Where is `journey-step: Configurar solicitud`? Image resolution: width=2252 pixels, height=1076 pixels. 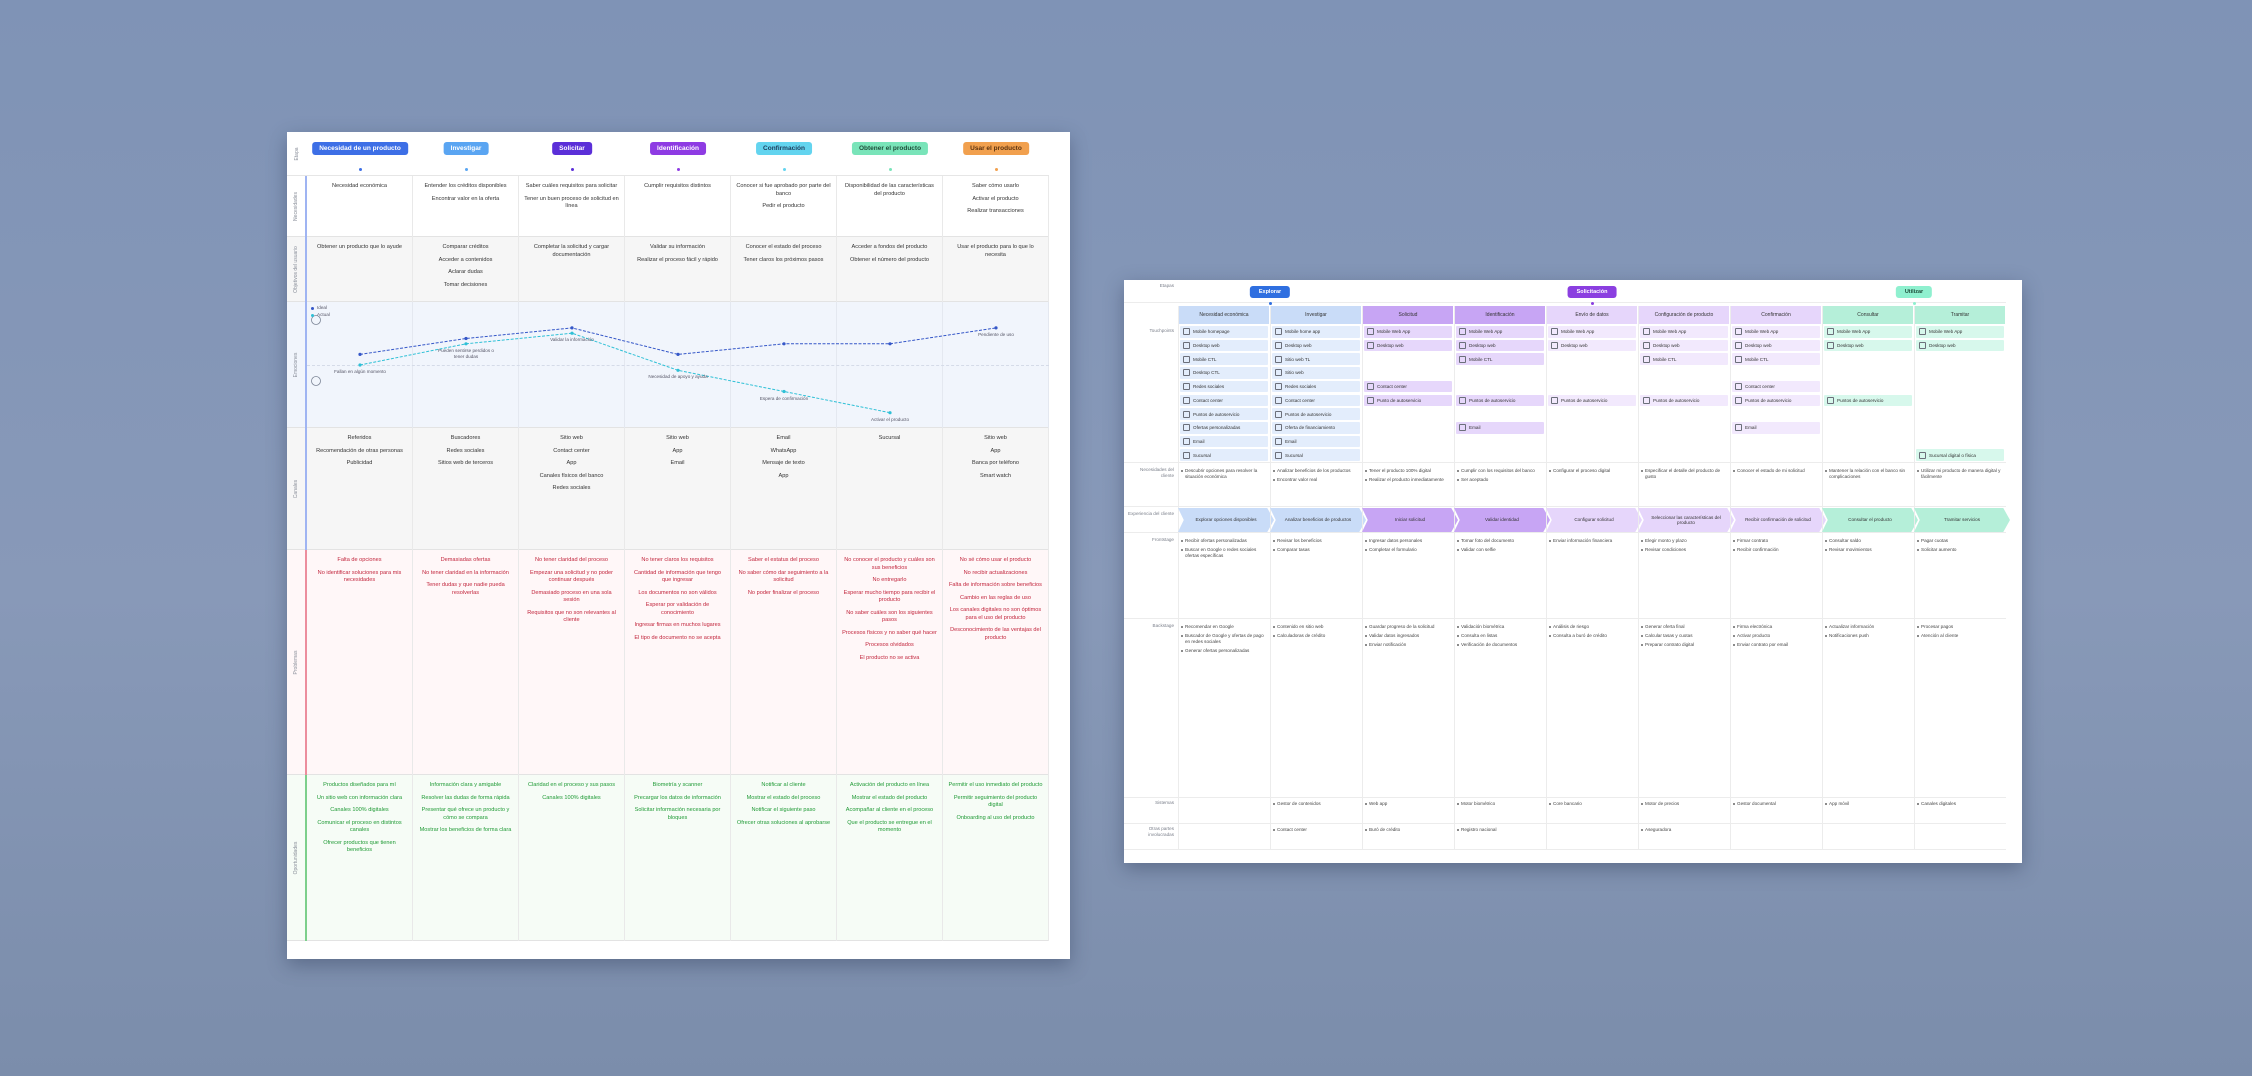 journey-step: Configurar solicitud is located at coordinates (1594, 520).